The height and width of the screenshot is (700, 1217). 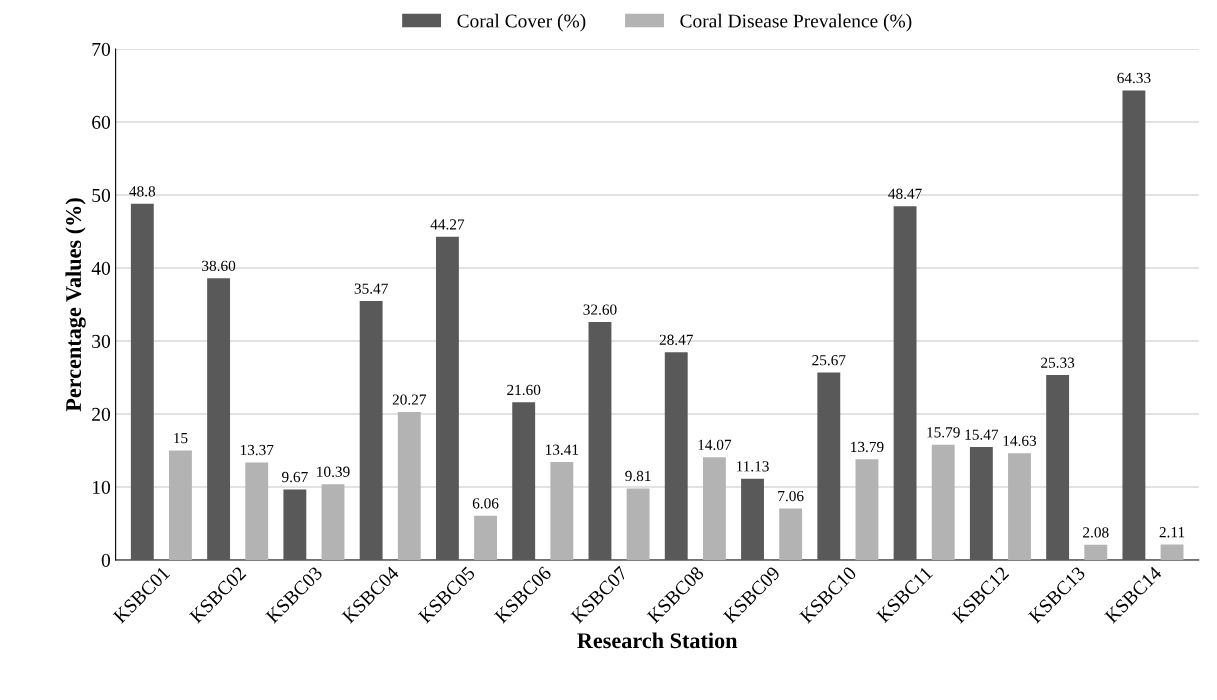 What do you see at coordinates (142, 191) in the screenshot?
I see `data-label: 48.8` at bounding box center [142, 191].